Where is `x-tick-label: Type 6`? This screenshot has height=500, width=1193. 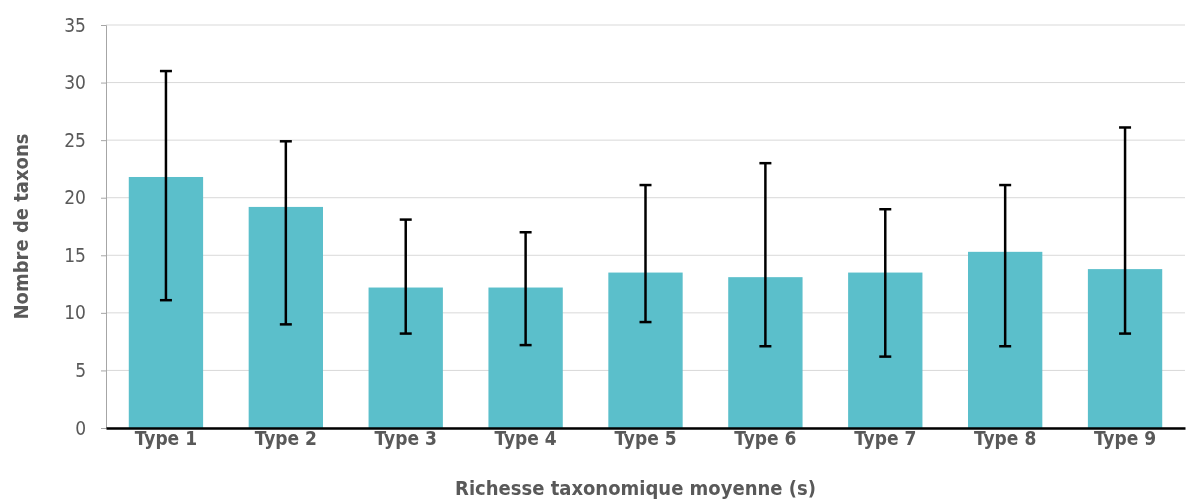
x-tick-label: Type 6 is located at coordinates (765, 438).